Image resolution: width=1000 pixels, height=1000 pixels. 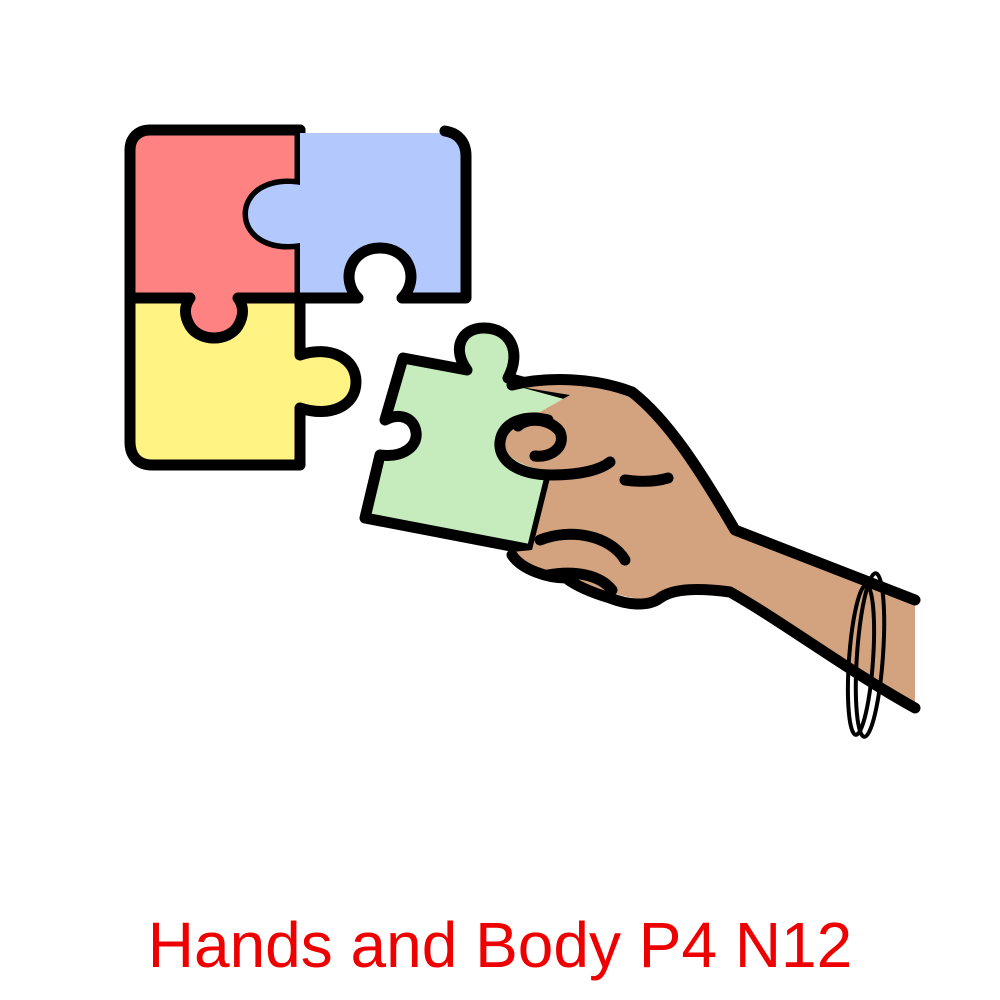 I want to click on hand-icon, so click(x=707, y=544).